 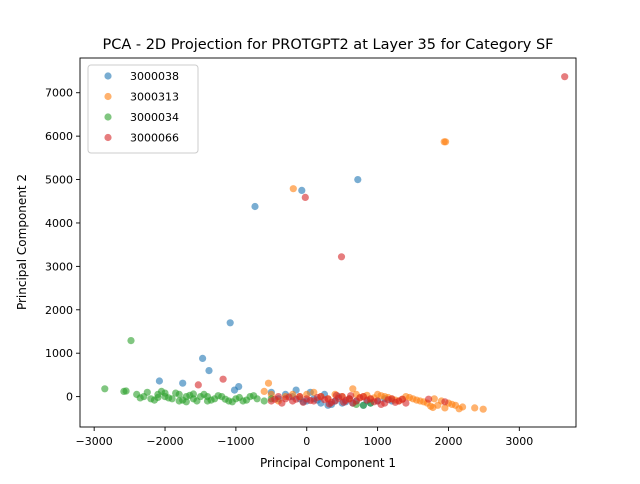 I want to click on y-tick-label: 3000, so click(x=59, y=266).